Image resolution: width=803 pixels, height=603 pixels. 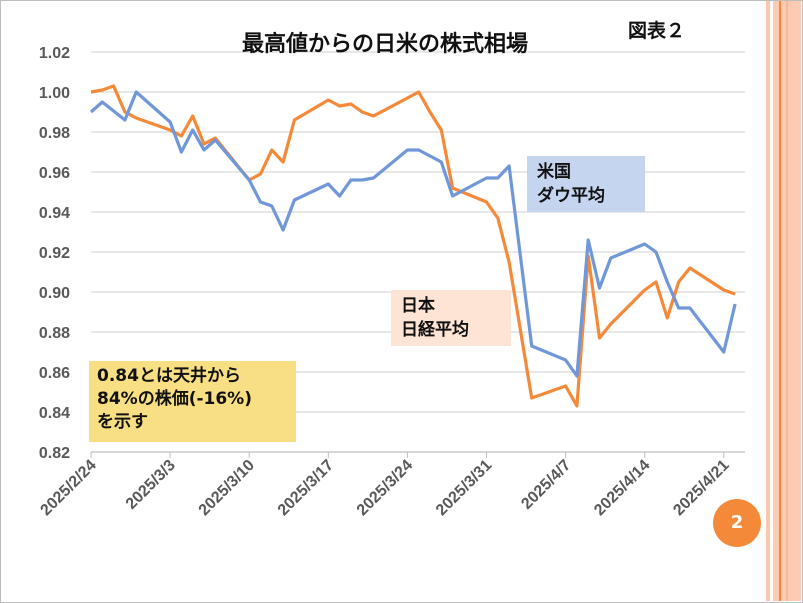 What do you see at coordinates (151, 485) in the screenshot?
I see `x-tick-label: 2025/3/3` at bounding box center [151, 485].